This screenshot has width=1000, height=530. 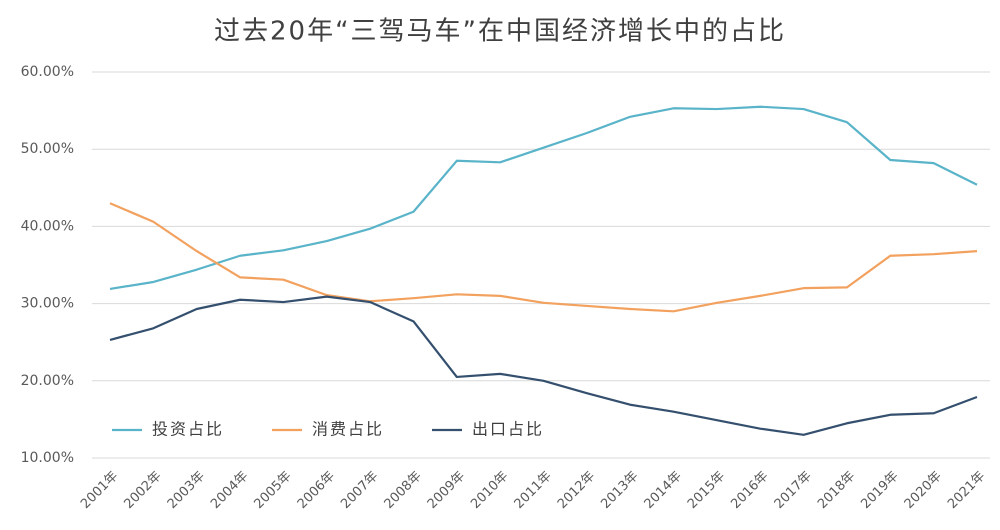 What do you see at coordinates (879, 490) in the screenshot?
I see `x-tick-label: 2019年` at bounding box center [879, 490].